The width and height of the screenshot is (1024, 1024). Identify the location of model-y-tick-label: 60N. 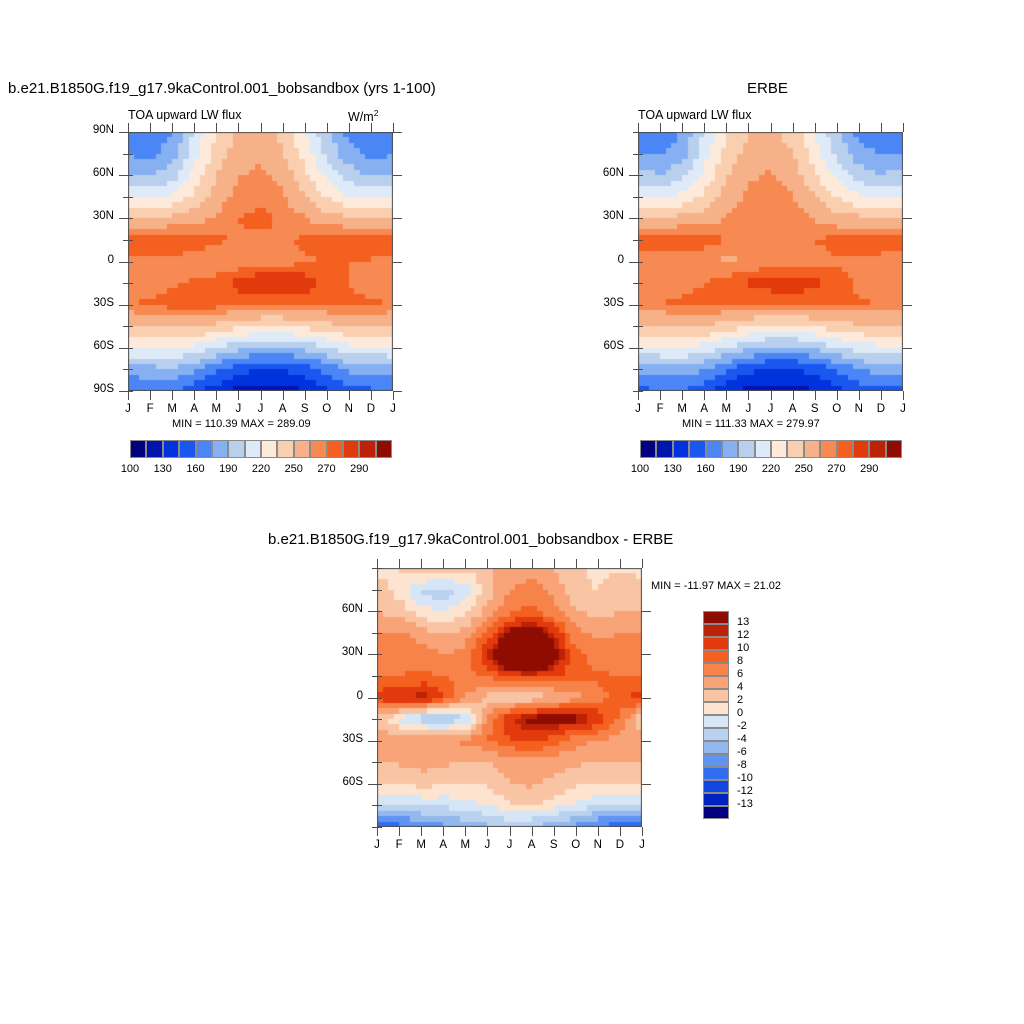
(103, 173).